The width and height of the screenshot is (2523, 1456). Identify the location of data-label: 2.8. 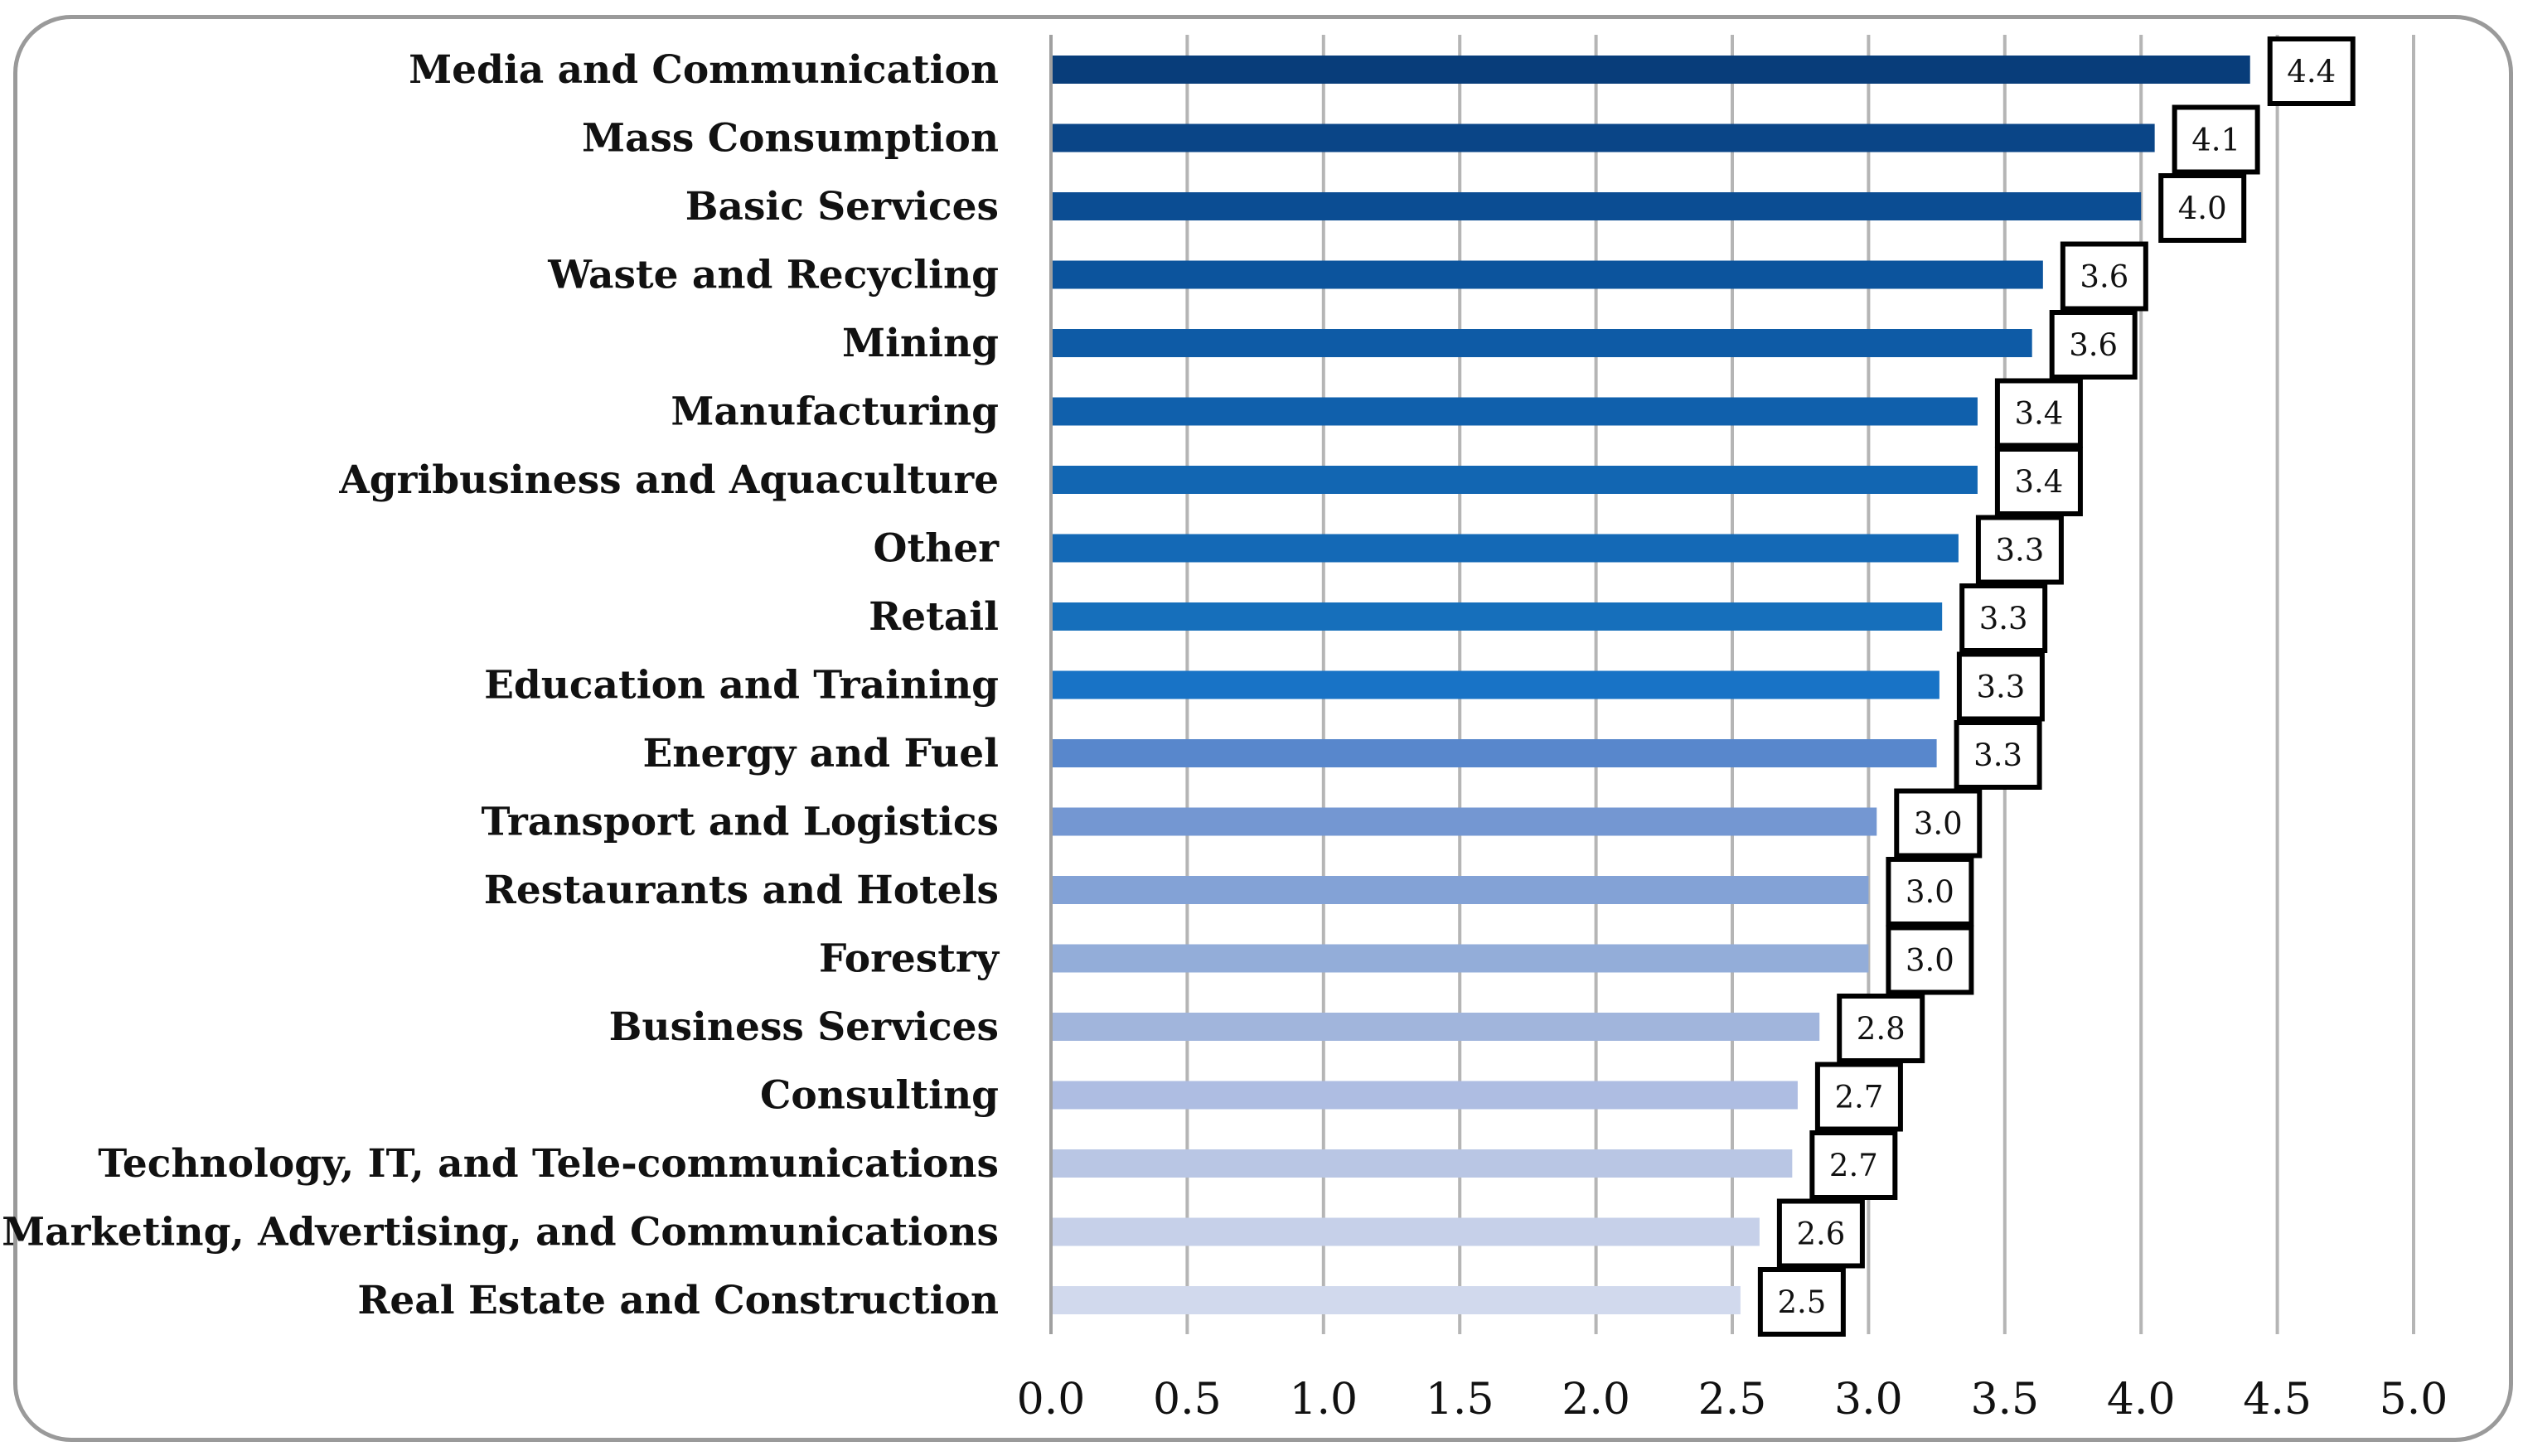
(1881, 1029).